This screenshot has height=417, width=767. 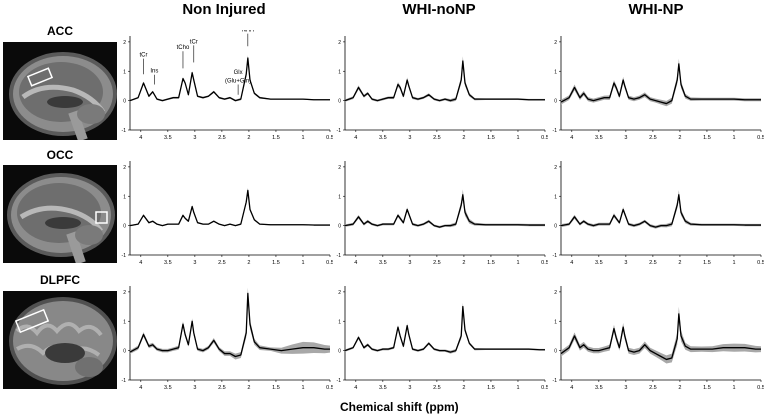 I want to click on mri-image-occ, so click(x=60, y=214).